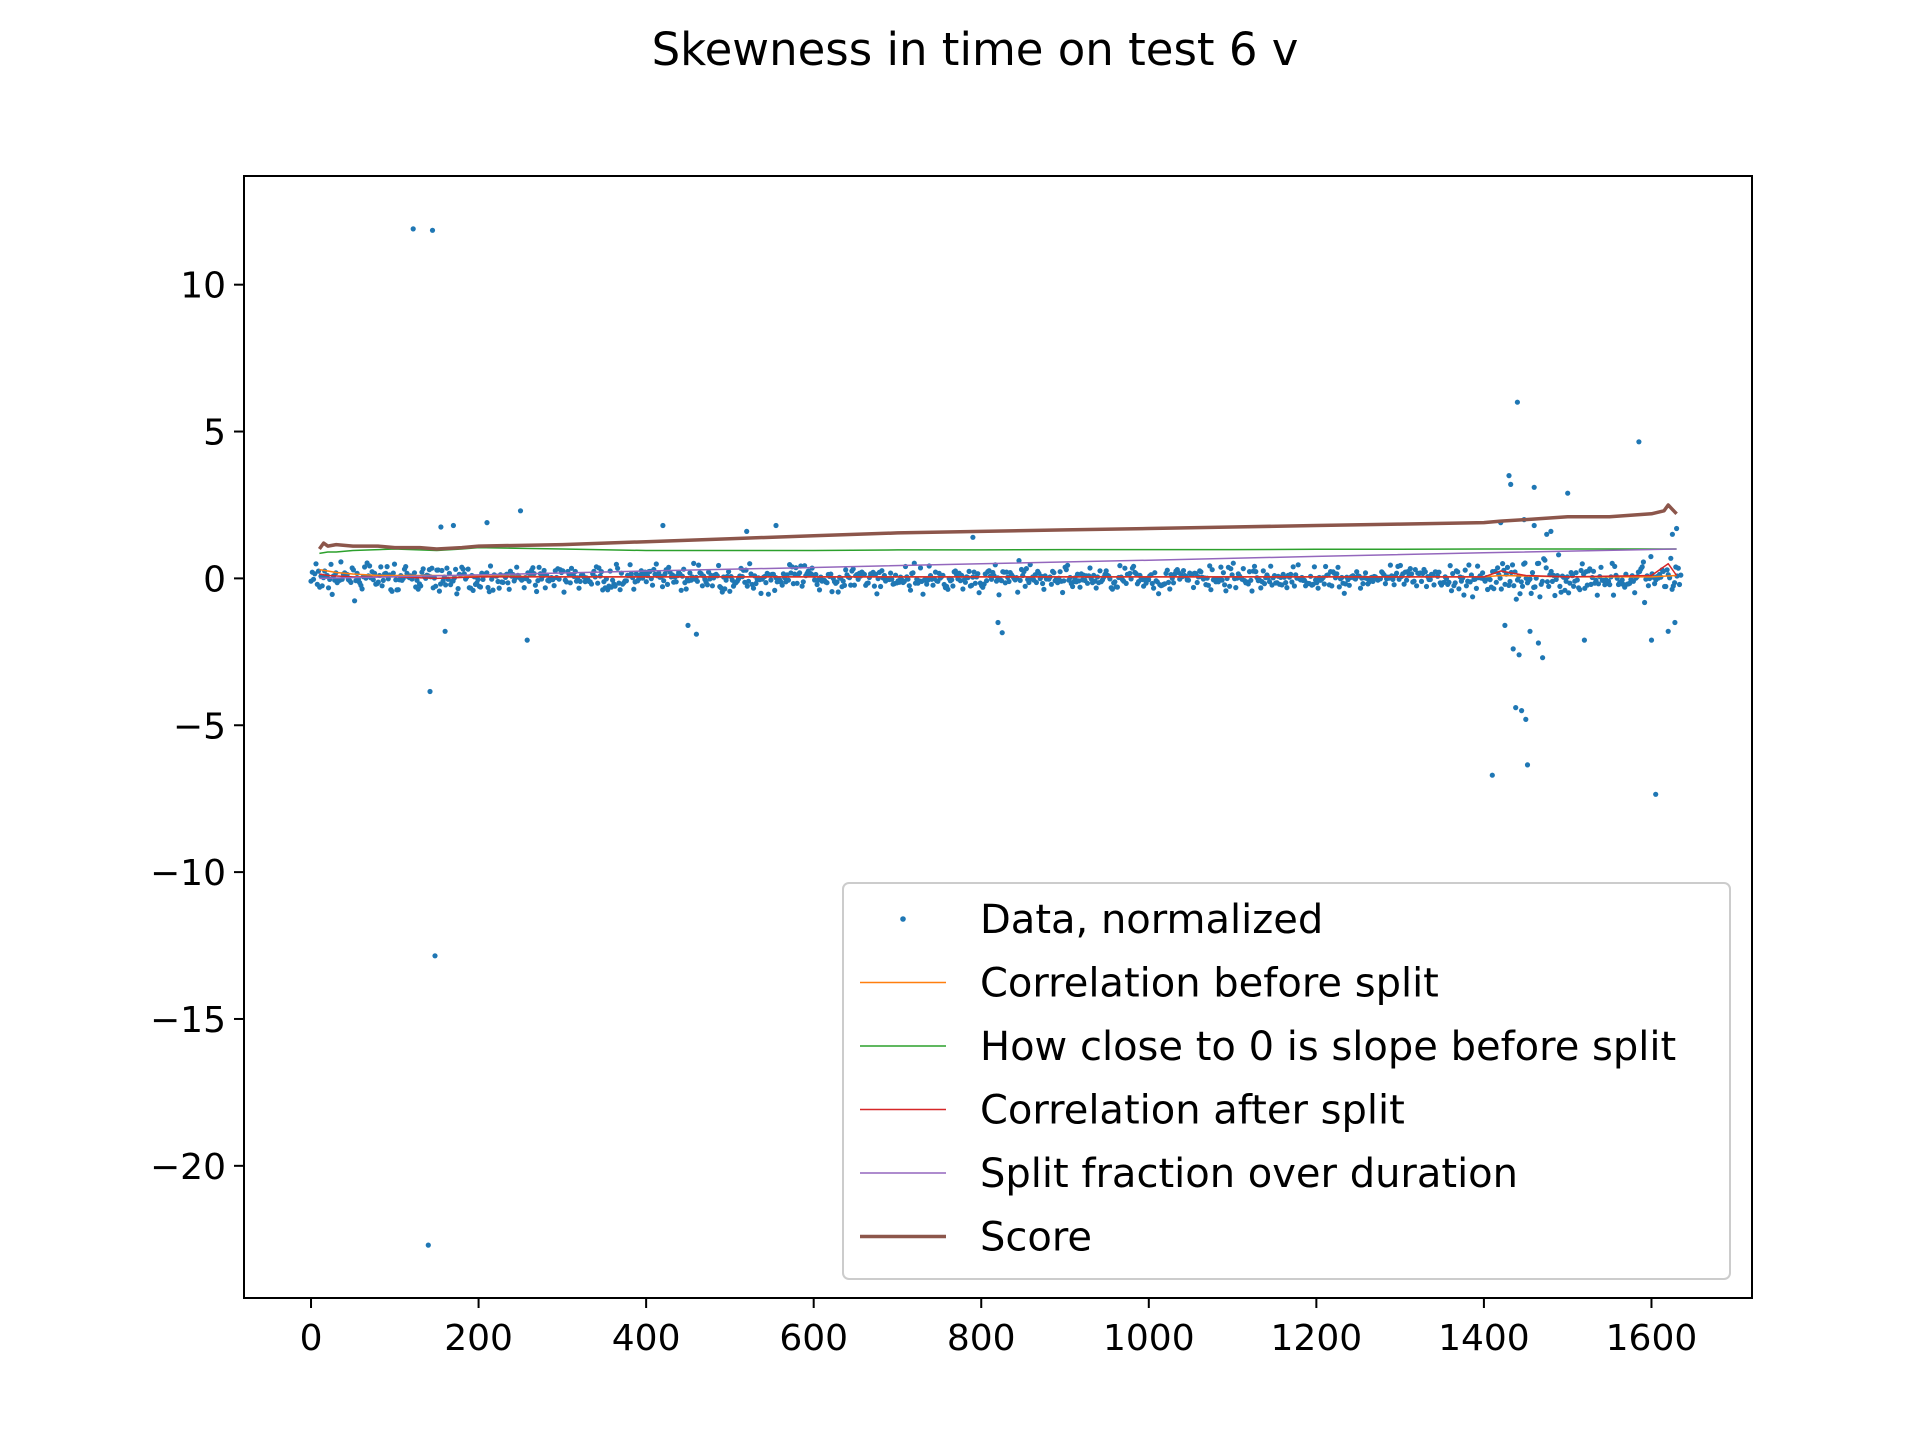  What do you see at coordinates (903, 919) in the screenshot?
I see `legend-marker` at bounding box center [903, 919].